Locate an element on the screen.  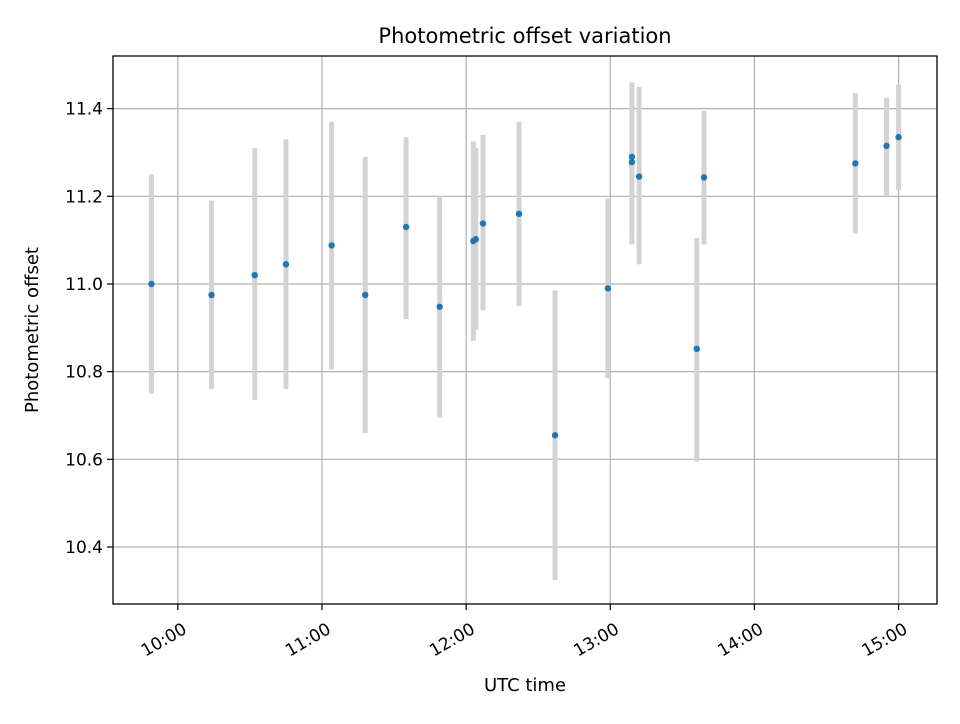
y-tick-label: 10.6 is located at coordinates (84, 460).